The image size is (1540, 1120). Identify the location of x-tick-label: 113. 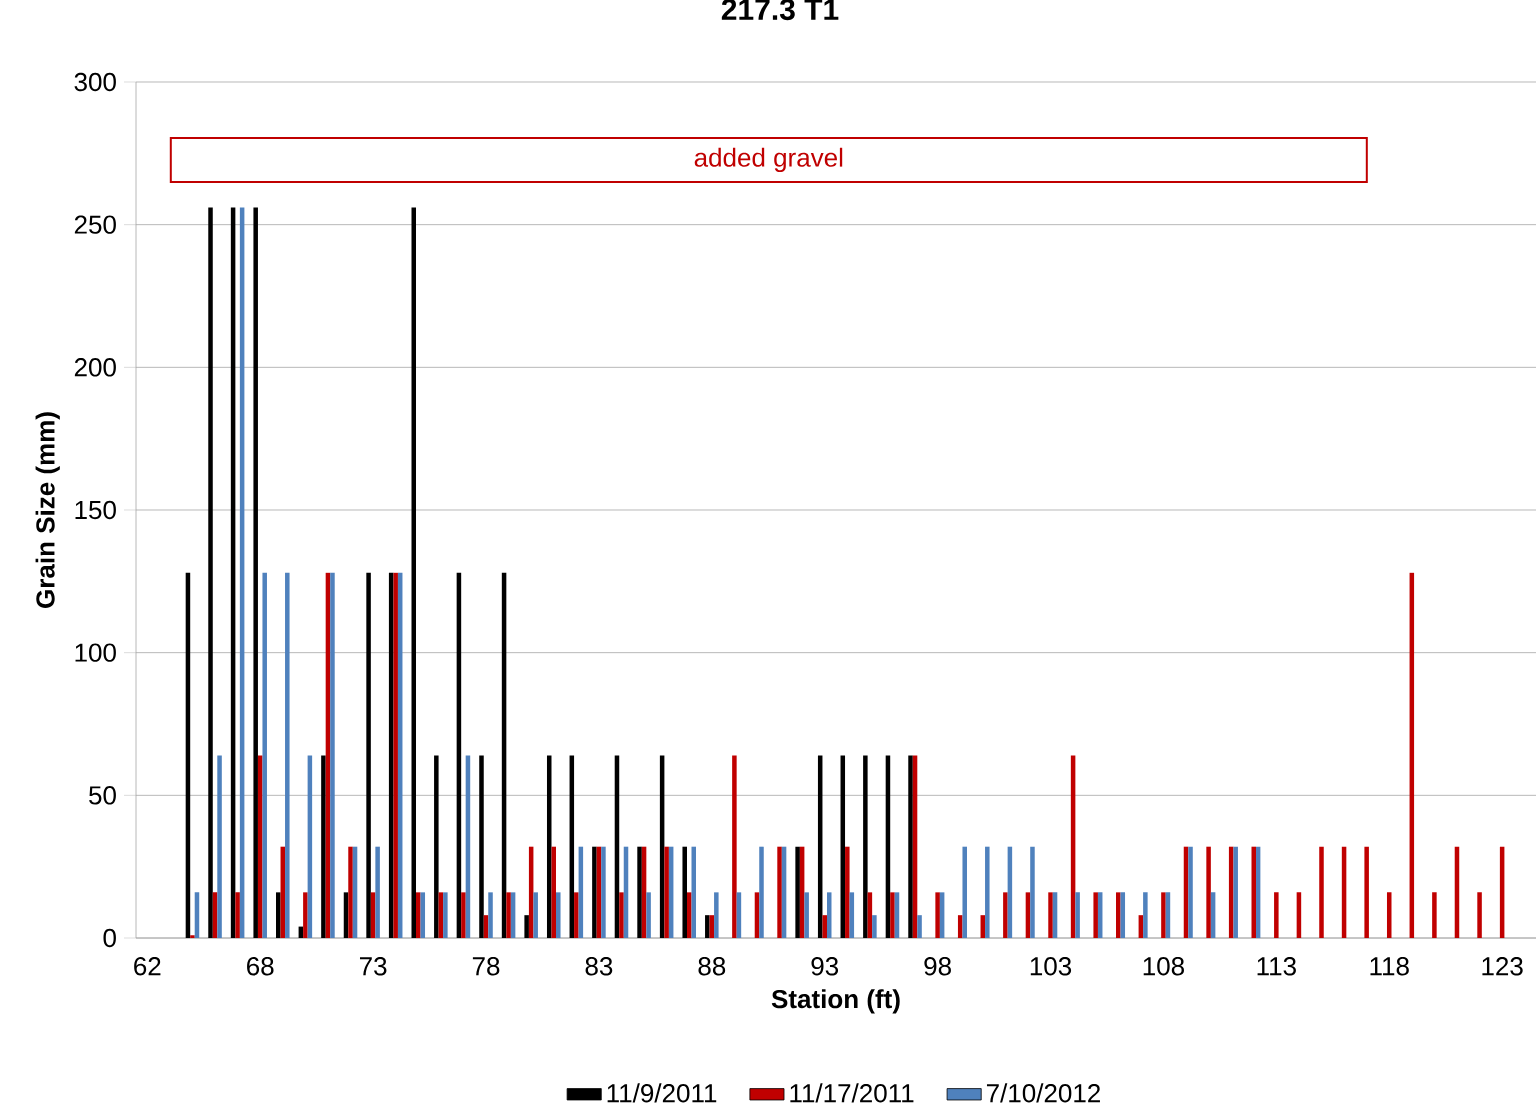
(1276, 966).